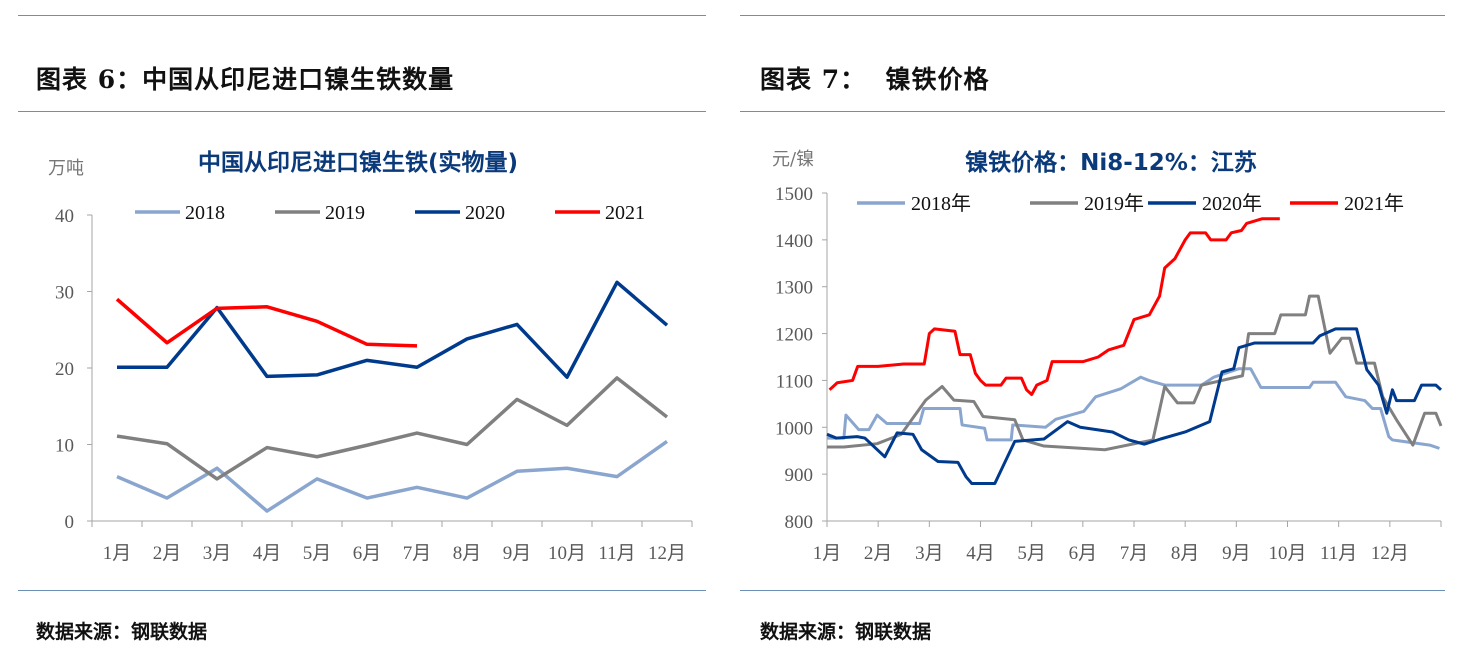 The image size is (1468, 658). What do you see at coordinates (70, 522) in the screenshot?
I see `chart1-y-tick-label: 0` at bounding box center [70, 522].